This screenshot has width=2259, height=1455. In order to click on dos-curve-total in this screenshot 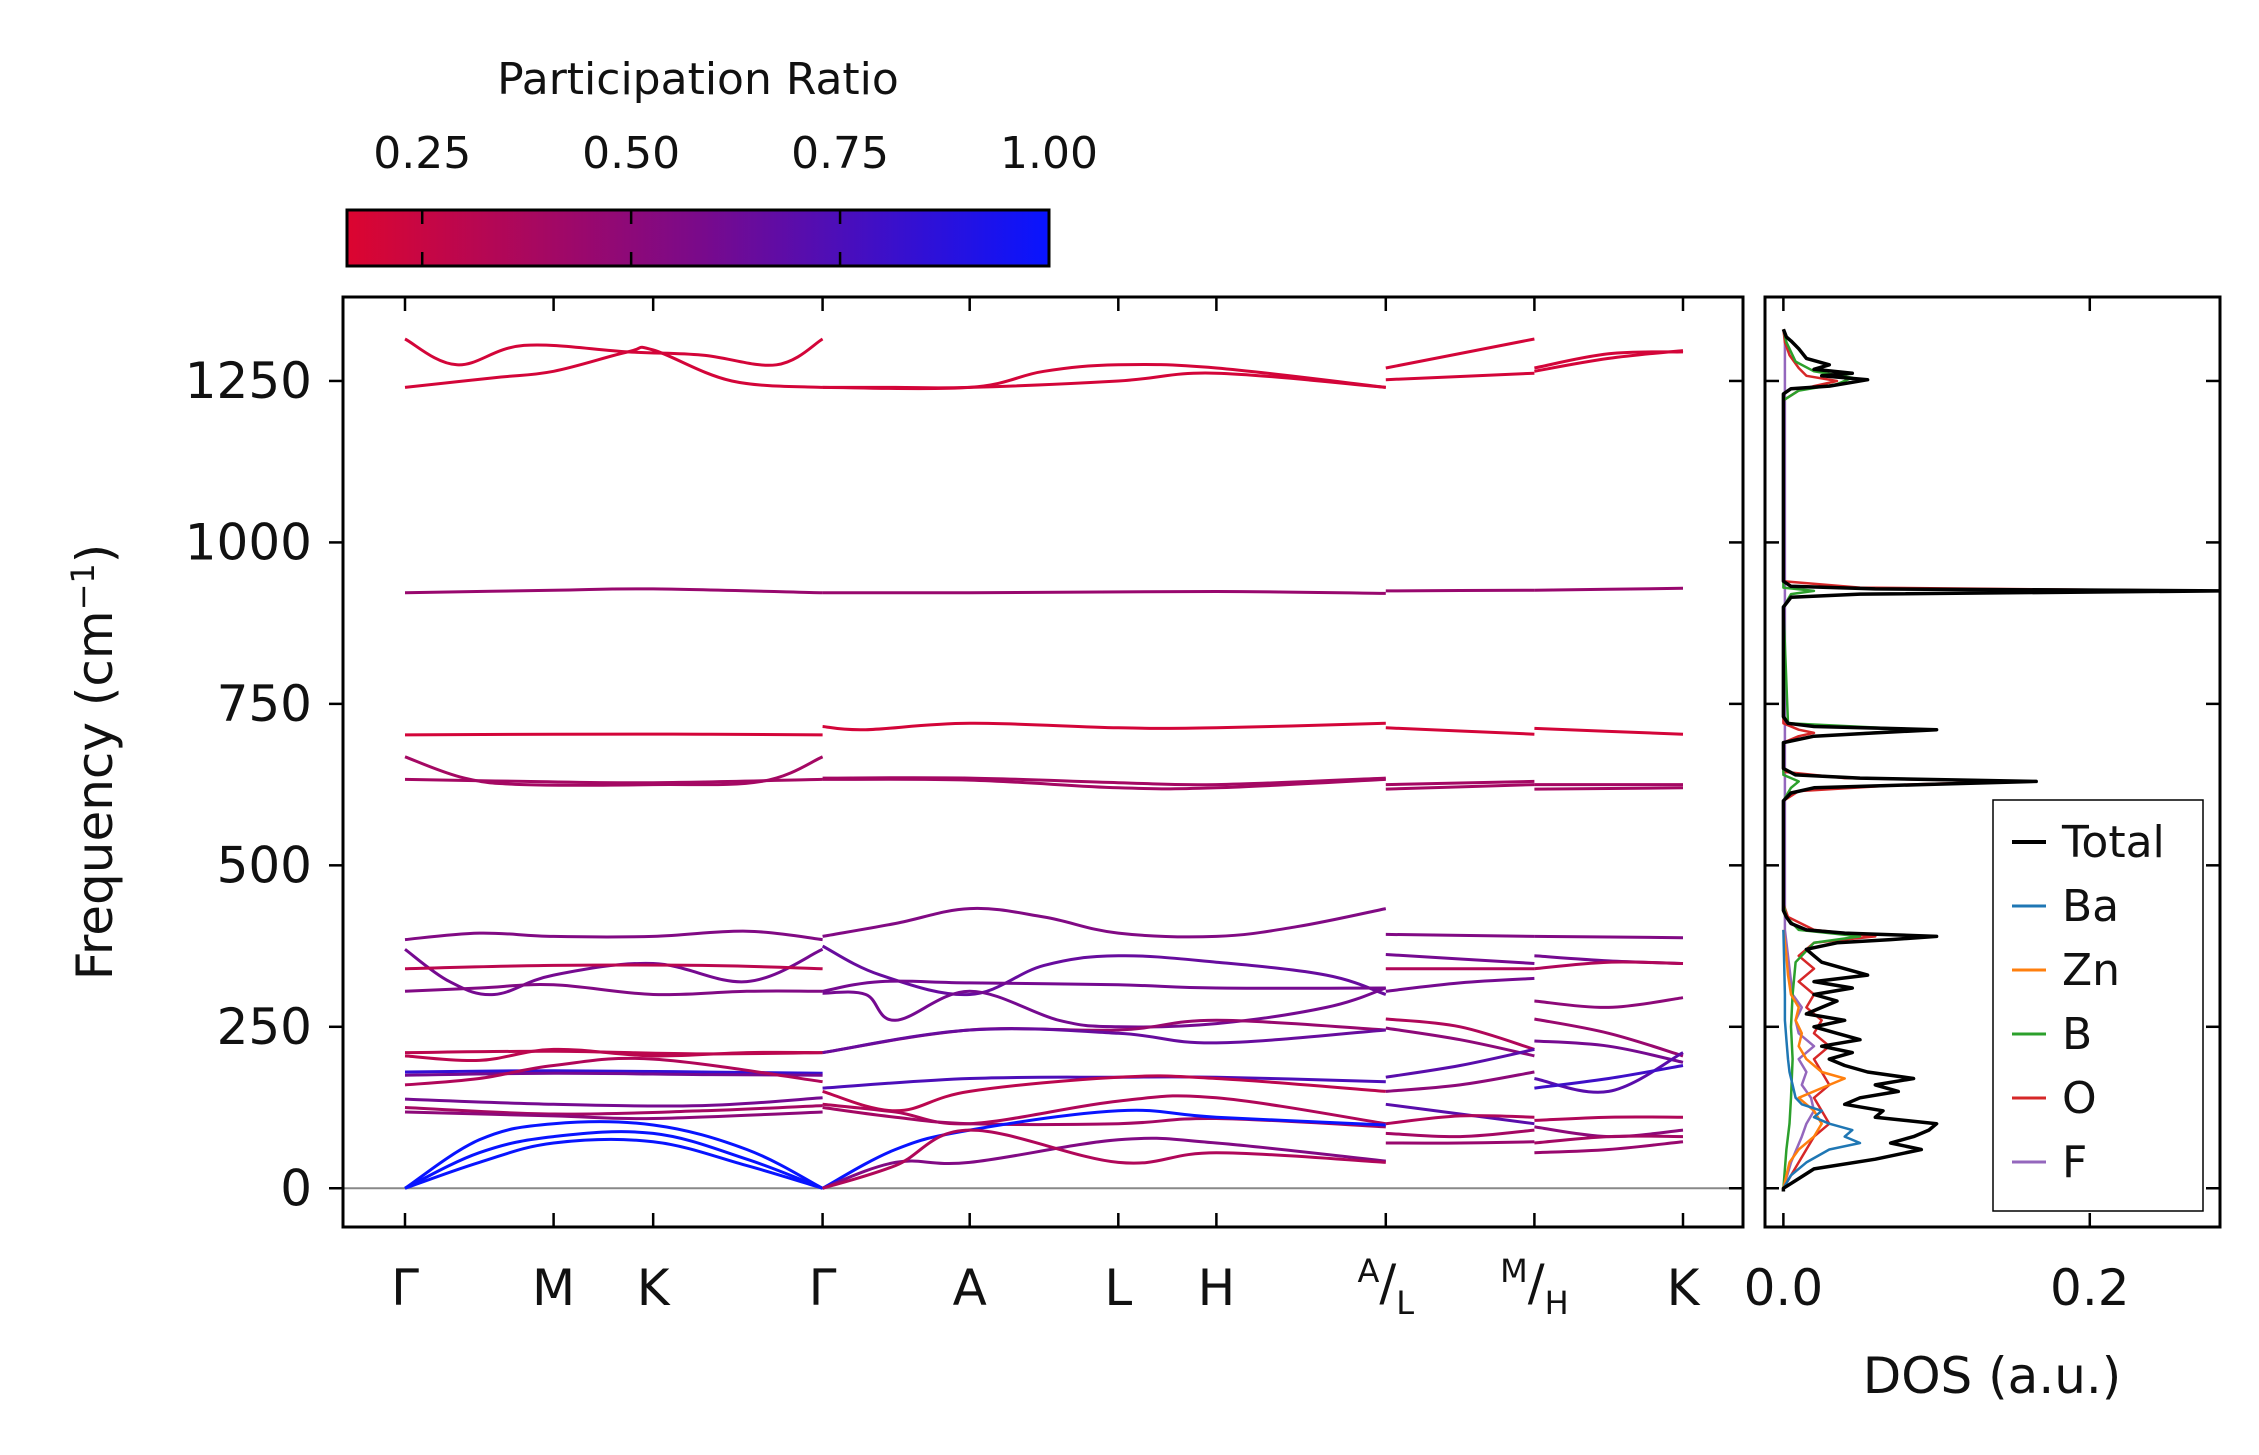, I will do `click(2000, 760)`.